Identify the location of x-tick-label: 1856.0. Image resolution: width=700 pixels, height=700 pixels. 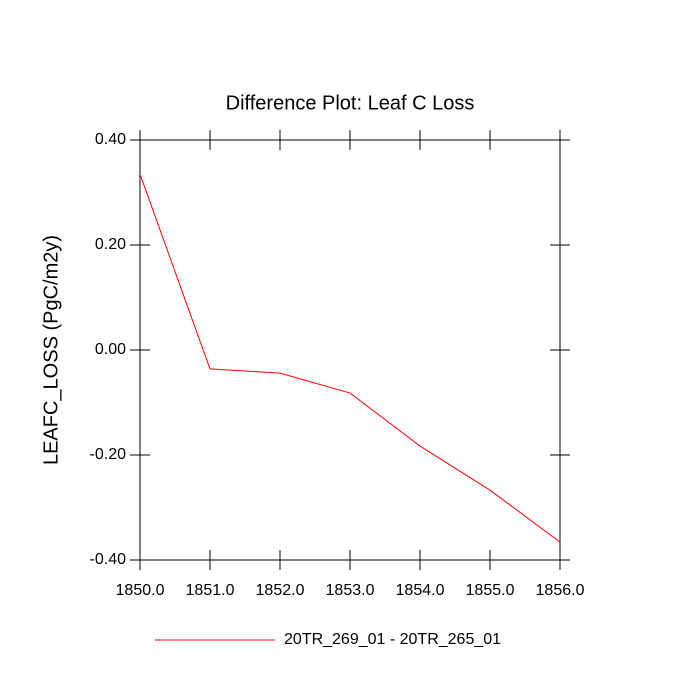
(560, 590).